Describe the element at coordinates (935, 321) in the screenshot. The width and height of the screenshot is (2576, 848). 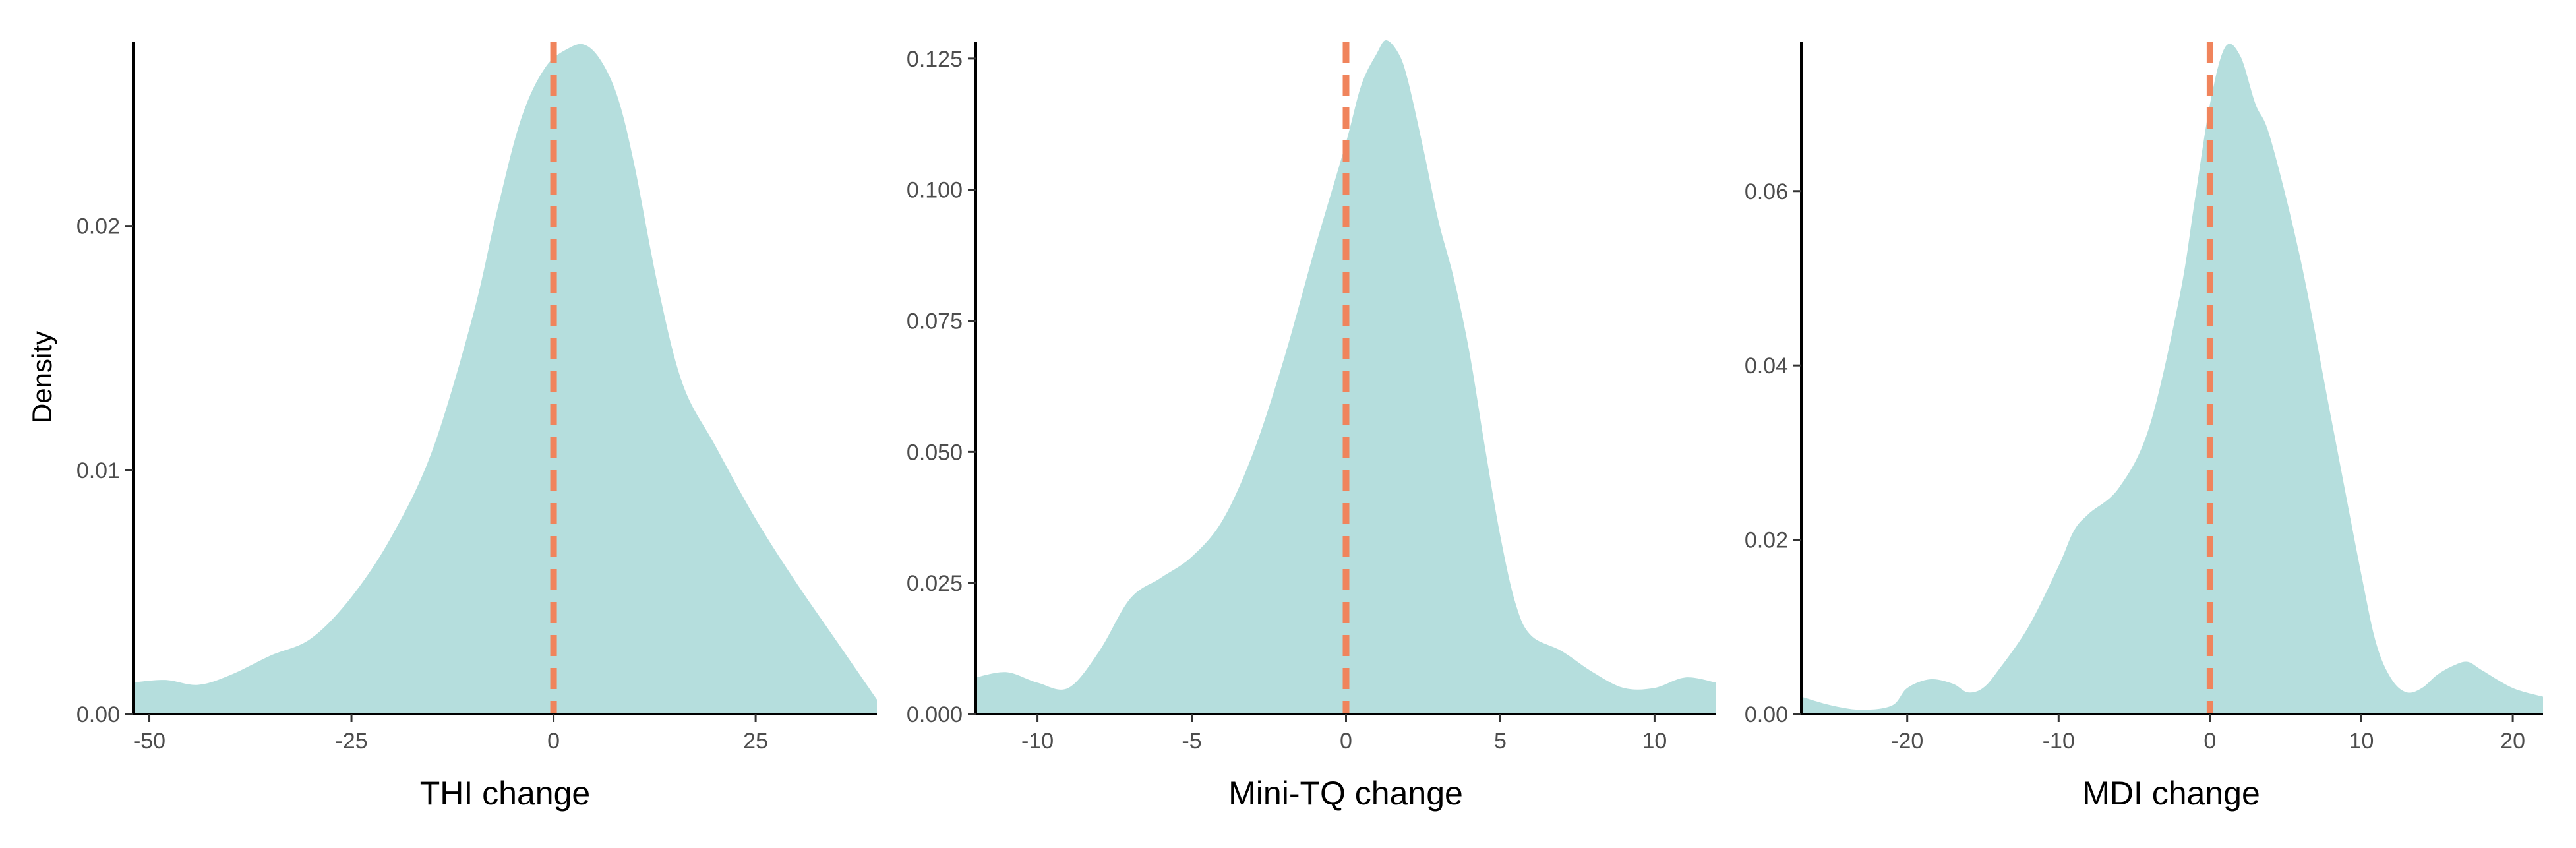
I see `y-tick-label: 0.075` at that location.